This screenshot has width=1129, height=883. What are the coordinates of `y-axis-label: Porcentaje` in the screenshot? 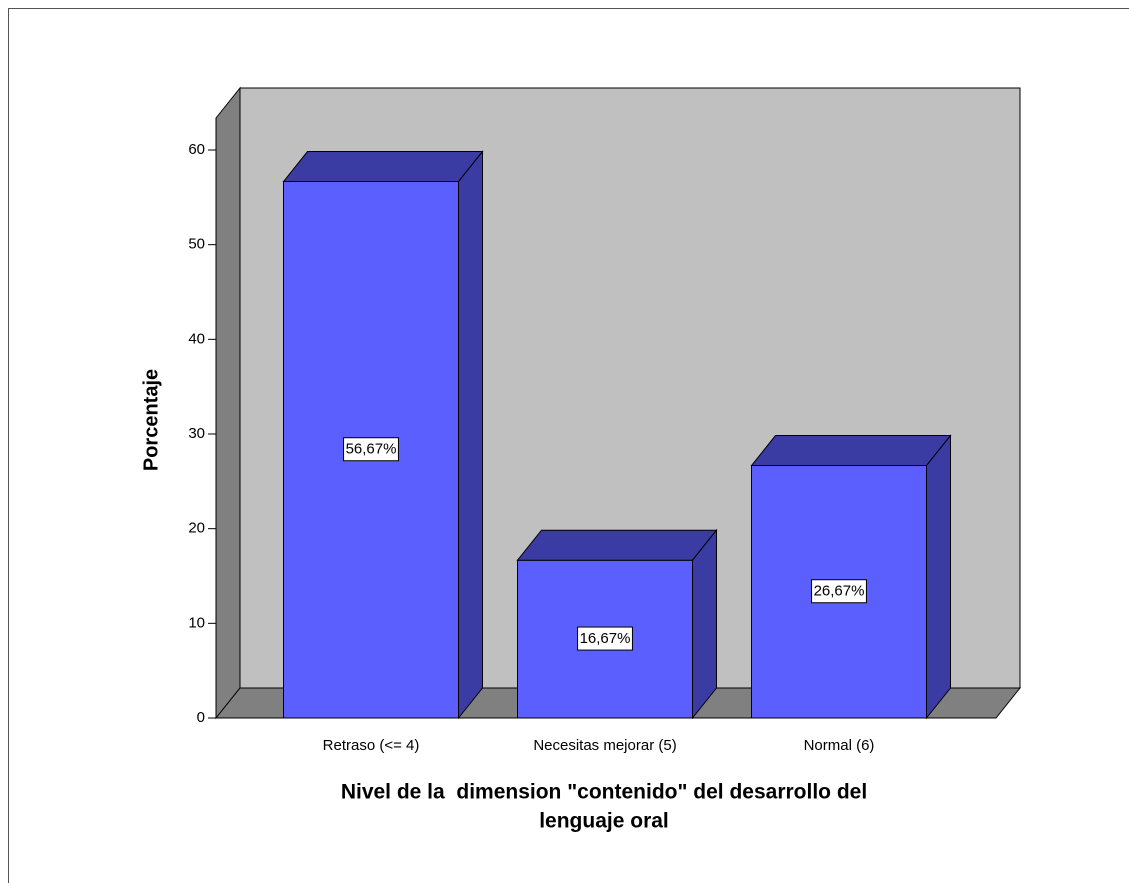 It's located at (151, 420).